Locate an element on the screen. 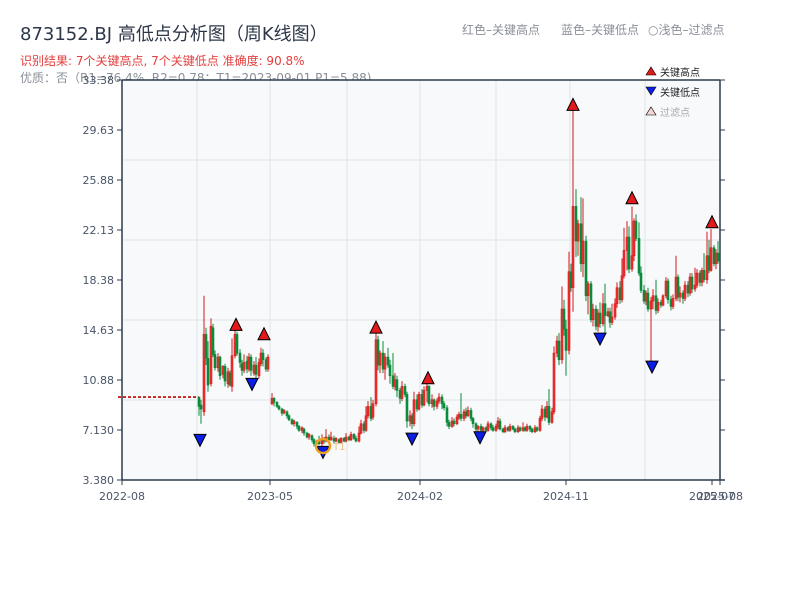  result-summary: 识别结果: 7个关键高点, 7个关键低点 准确度: 90.8% is located at coordinates (162, 61).